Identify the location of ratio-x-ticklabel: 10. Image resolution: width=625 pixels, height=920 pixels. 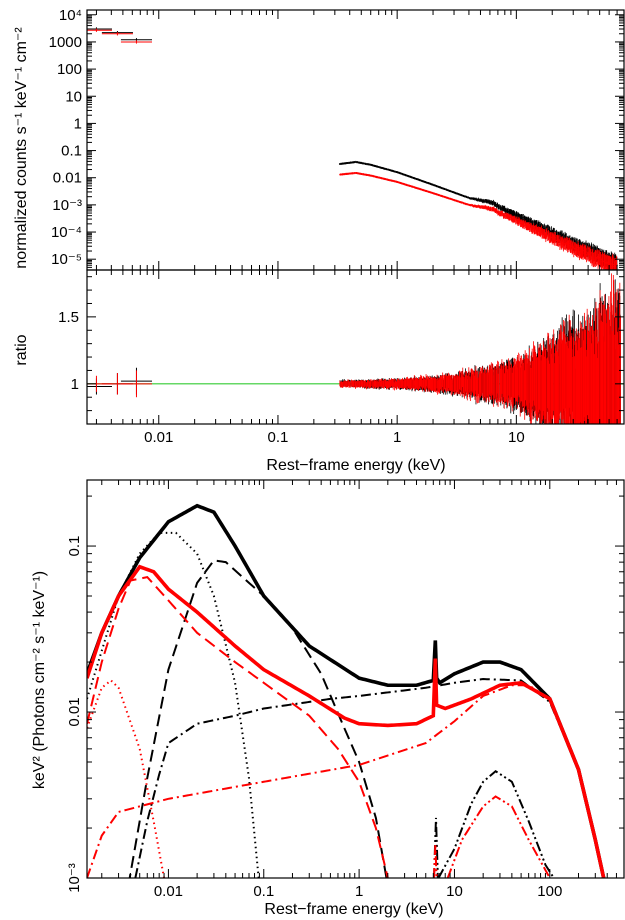
(516, 437).